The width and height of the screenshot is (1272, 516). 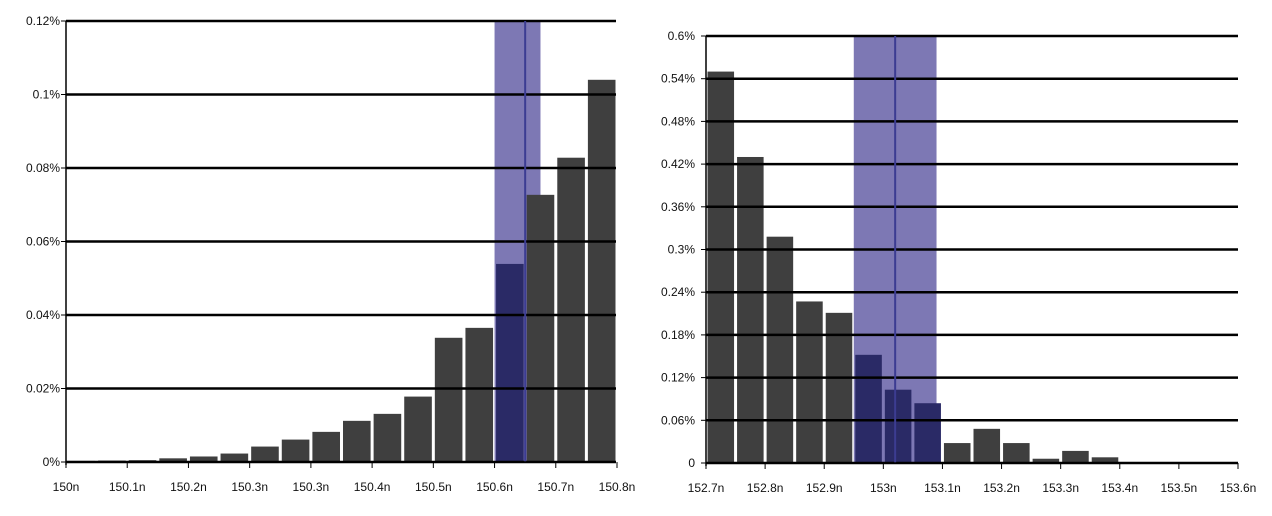 I want to click on y-tick-label: 0.36%, so click(x=678, y=207).